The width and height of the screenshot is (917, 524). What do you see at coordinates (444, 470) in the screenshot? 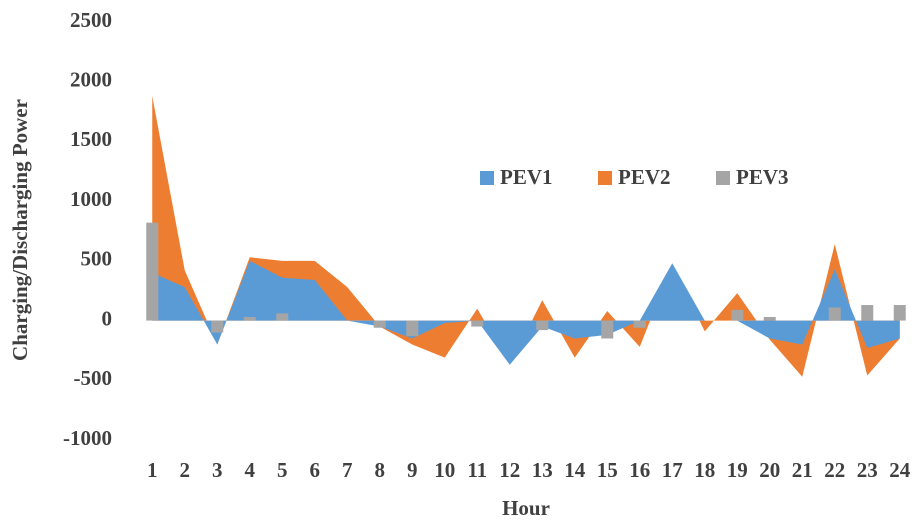
I see `x-tick-label: 10` at bounding box center [444, 470].